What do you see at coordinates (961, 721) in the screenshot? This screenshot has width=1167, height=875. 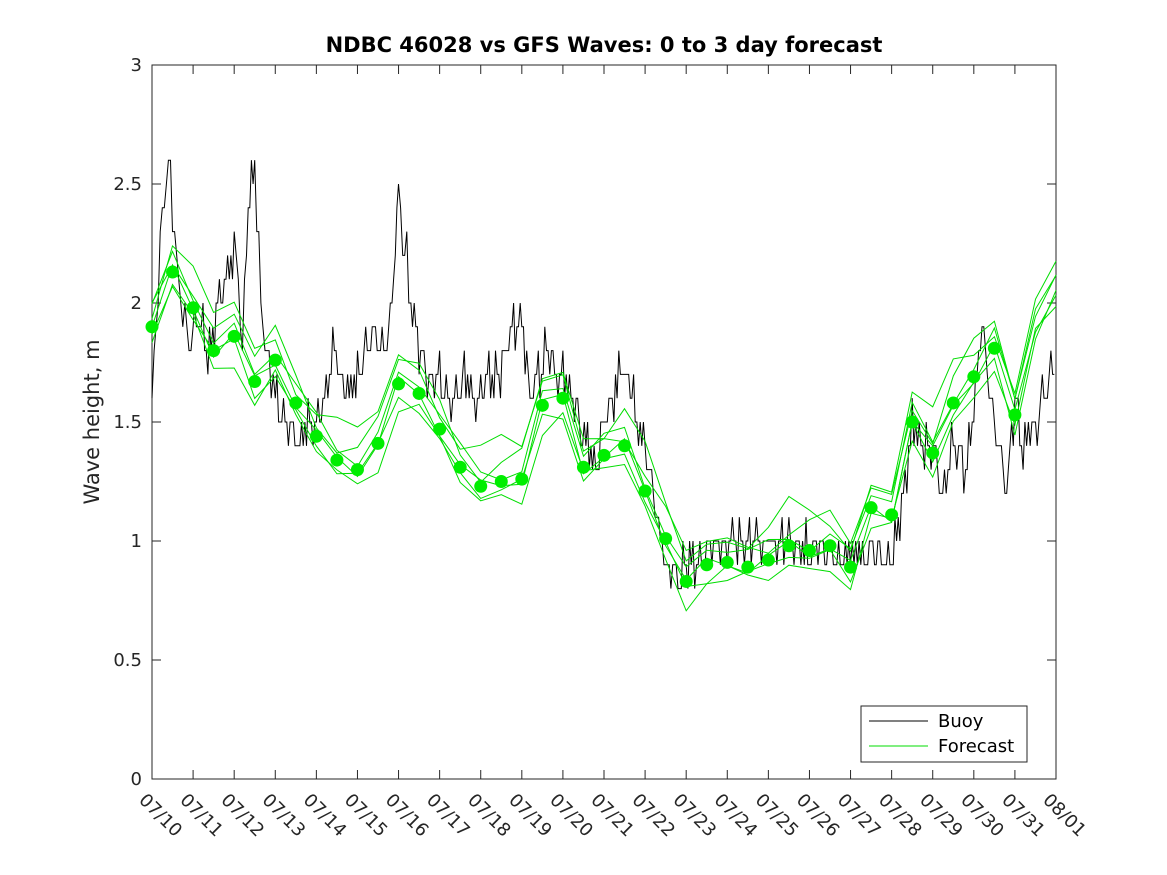 I see `legend-label-buoy: Buoy` at bounding box center [961, 721].